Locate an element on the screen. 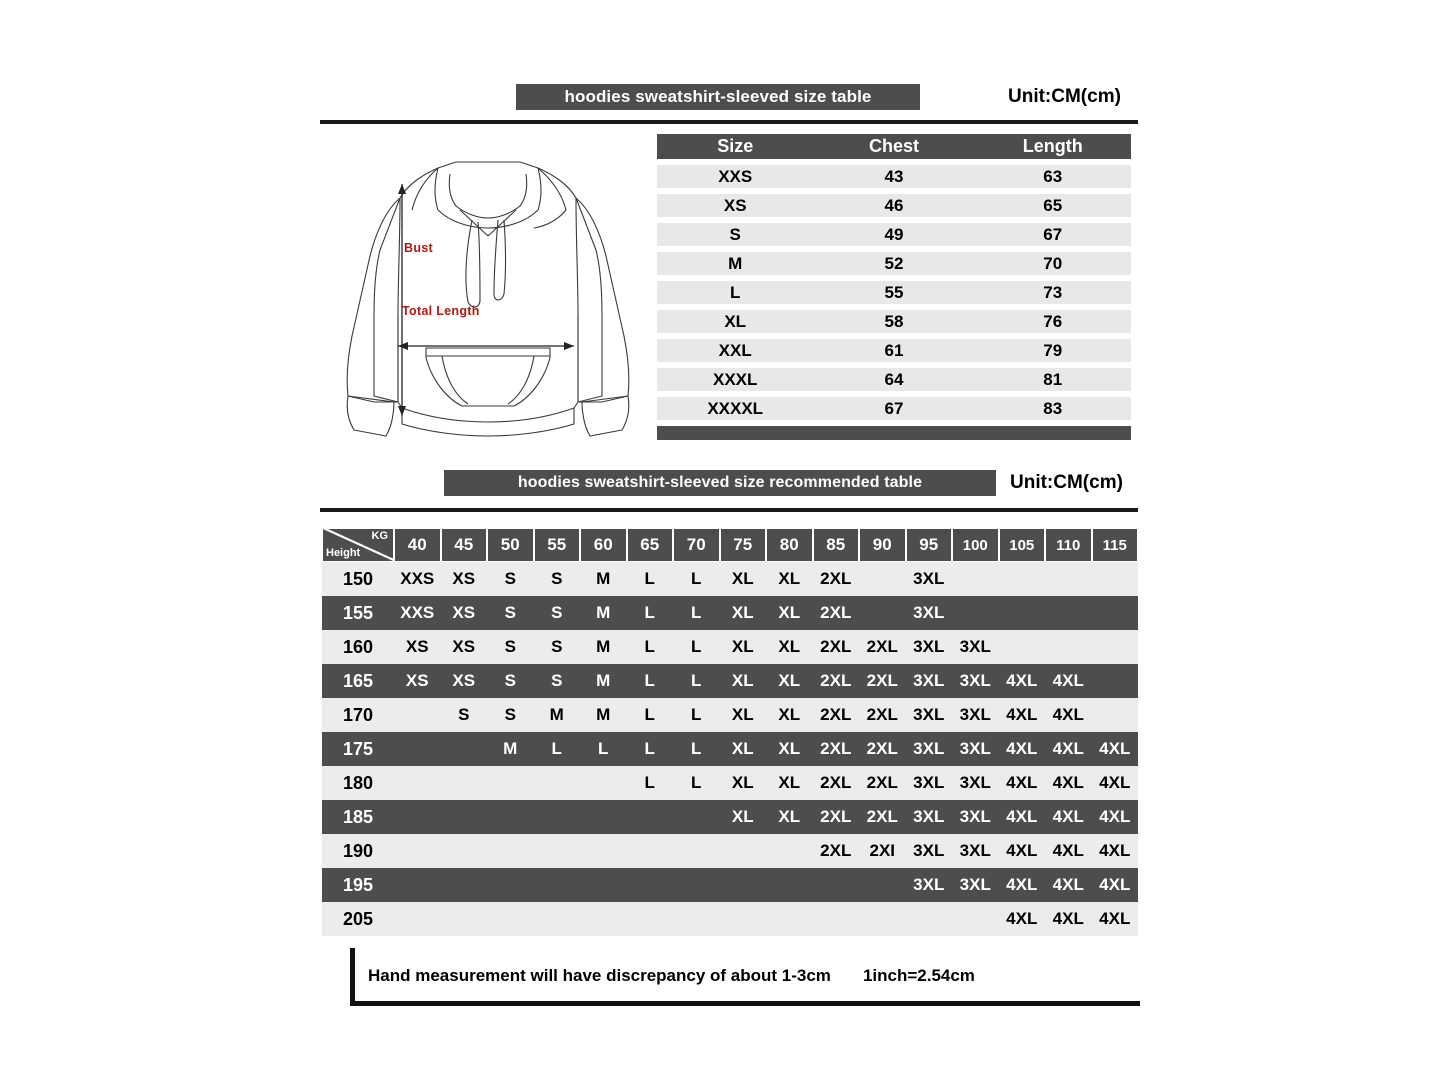 The width and height of the screenshot is (1445, 1071). cell-chest: 52 is located at coordinates (894, 263).